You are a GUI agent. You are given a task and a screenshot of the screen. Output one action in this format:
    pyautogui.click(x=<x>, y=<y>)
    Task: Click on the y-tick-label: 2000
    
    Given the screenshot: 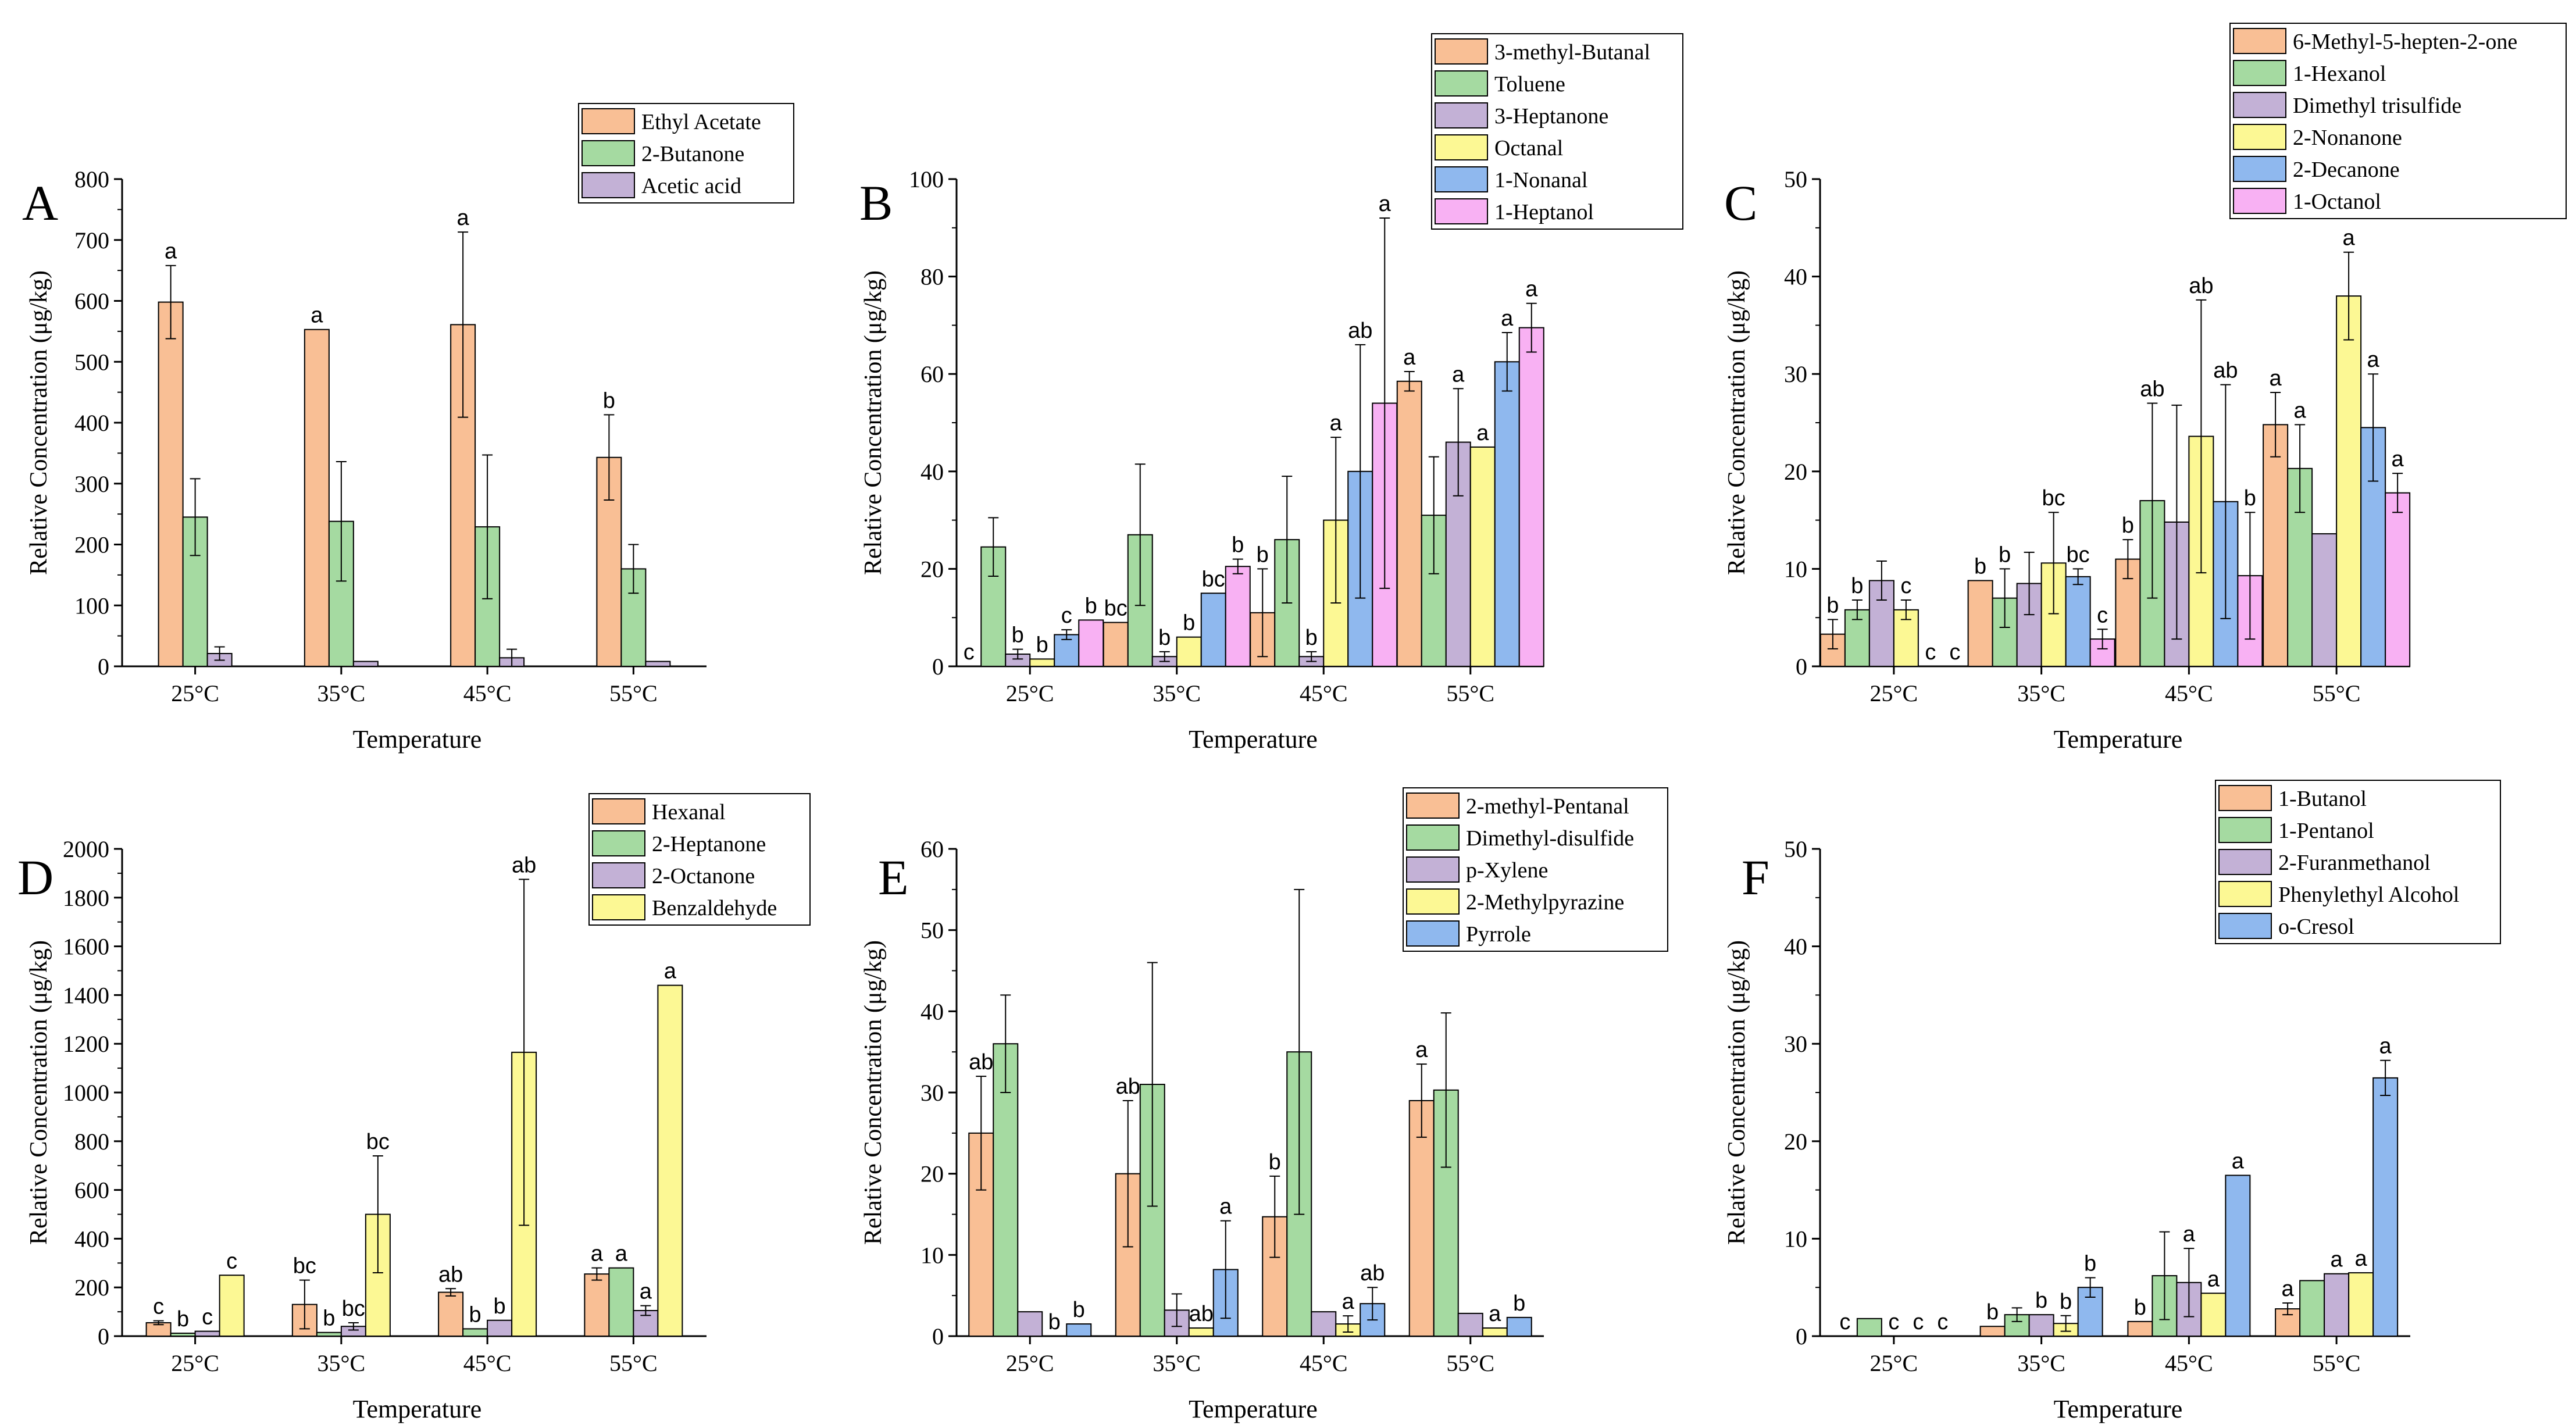 What is the action you would take?
    pyautogui.click(x=86, y=849)
    